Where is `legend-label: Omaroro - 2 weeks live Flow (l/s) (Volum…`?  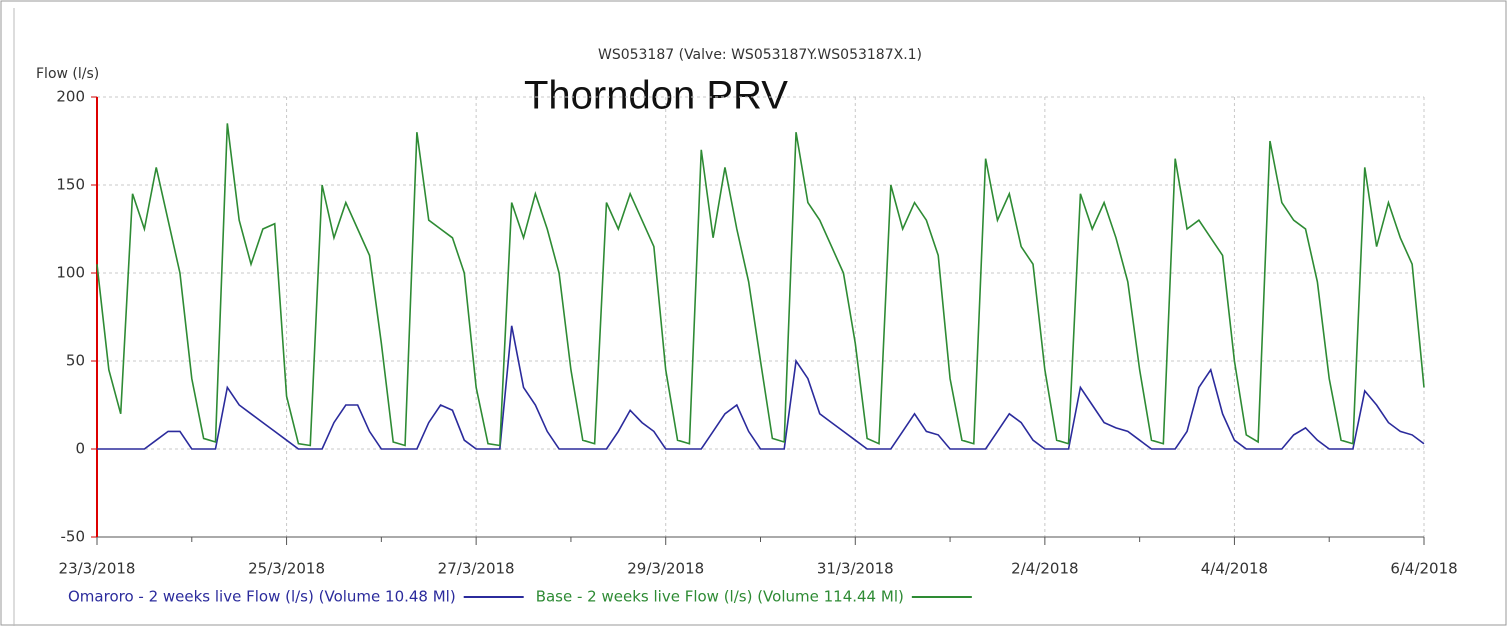
legend-label: Omaroro - 2 weeks live Flow (l/s) (Volum… is located at coordinates (262, 597).